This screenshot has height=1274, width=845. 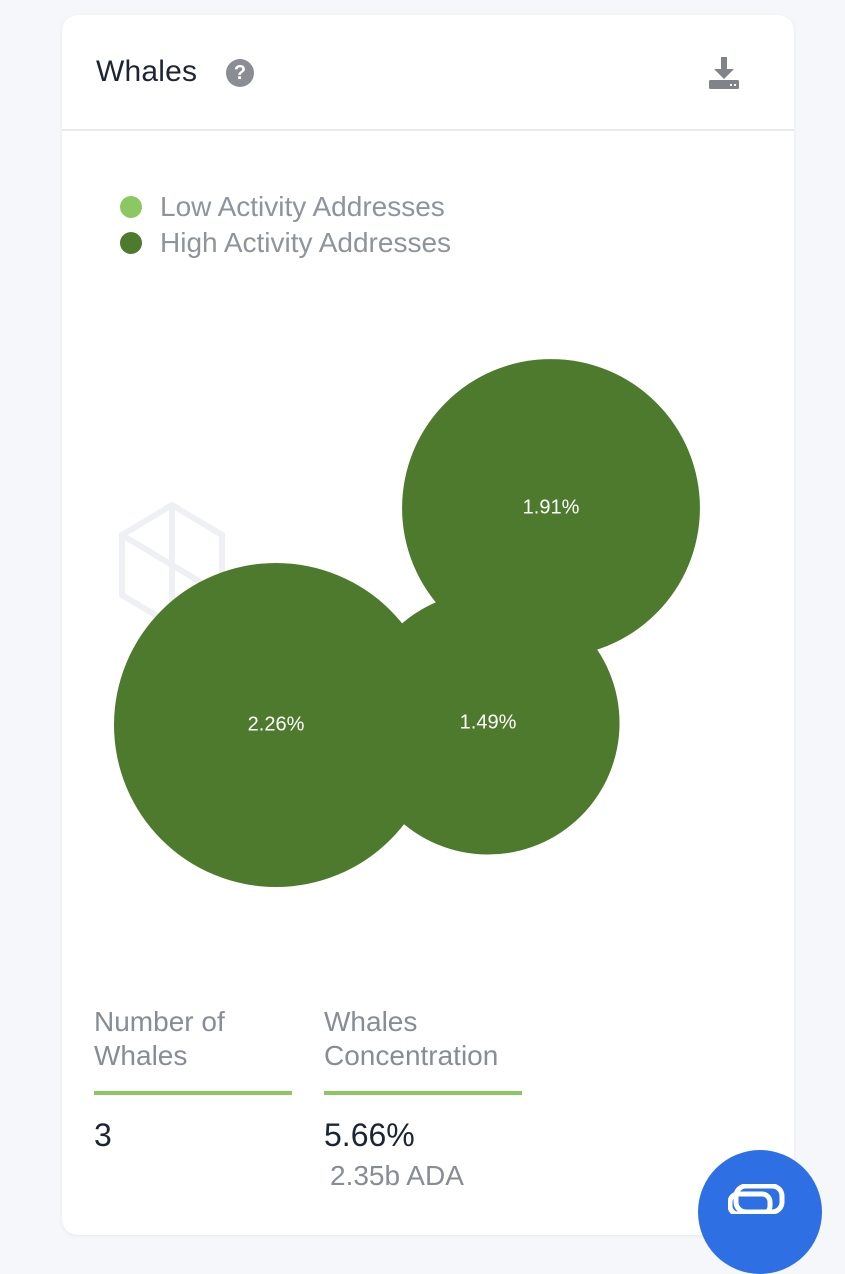 I want to click on chat-button, so click(x=760, y=1212).